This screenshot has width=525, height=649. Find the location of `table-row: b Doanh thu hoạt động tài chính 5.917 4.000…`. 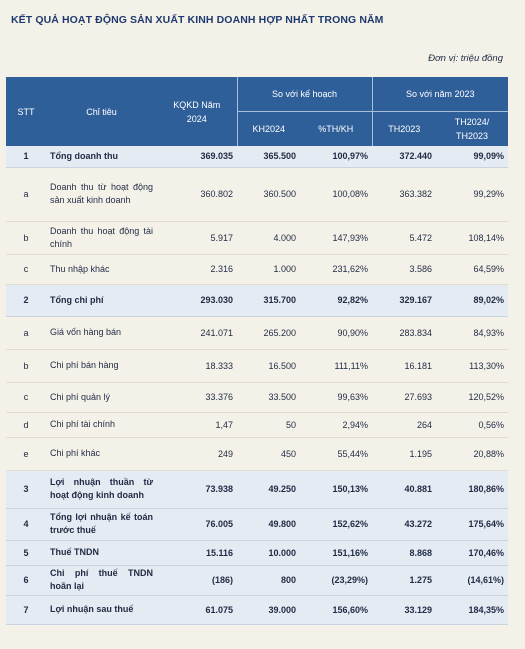

table-row: b Doanh thu hoạt động tài chính 5.917 4.000… is located at coordinates (257, 238).